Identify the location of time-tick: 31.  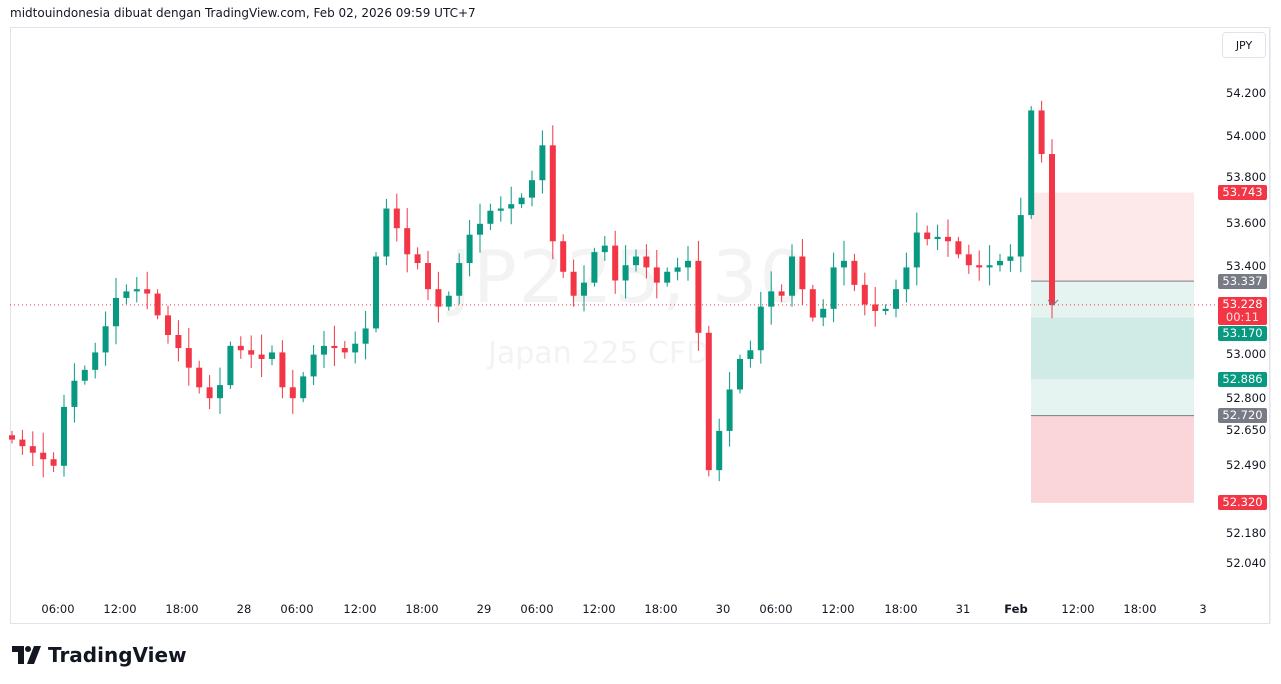
(963, 609).